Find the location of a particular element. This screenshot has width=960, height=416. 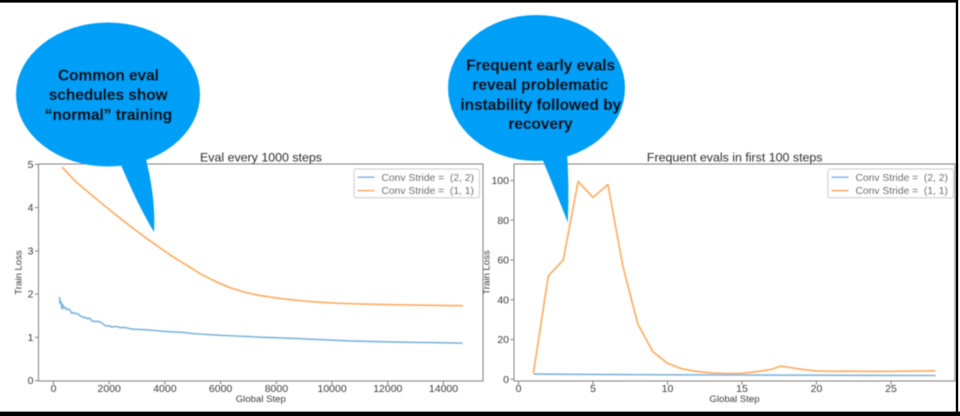

svg-text: 4 is located at coordinates (31, 208).